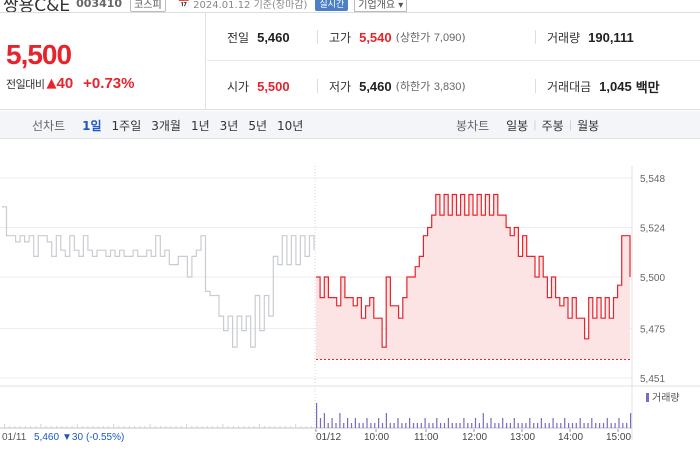 The width and height of the screenshot is (700, 450). Describe the element at coordinates (229, 125) in the screenshot. I see `tab-3y: 3년` at that location.